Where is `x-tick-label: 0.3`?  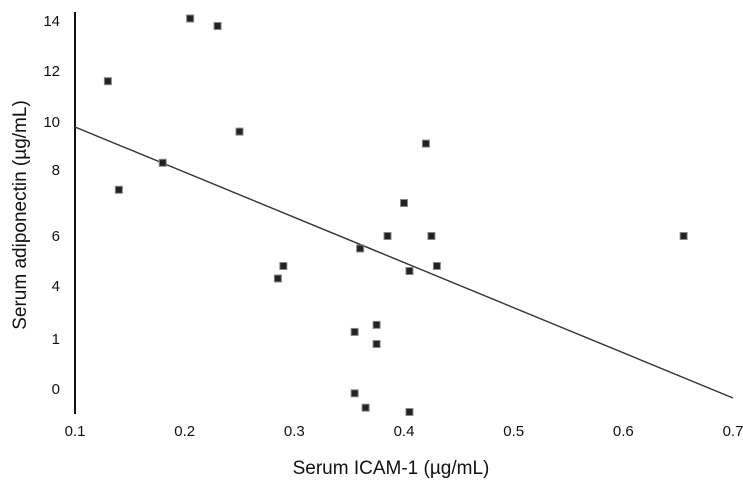
x-tick-label: 0.3 is located at coordinates (294, 431).